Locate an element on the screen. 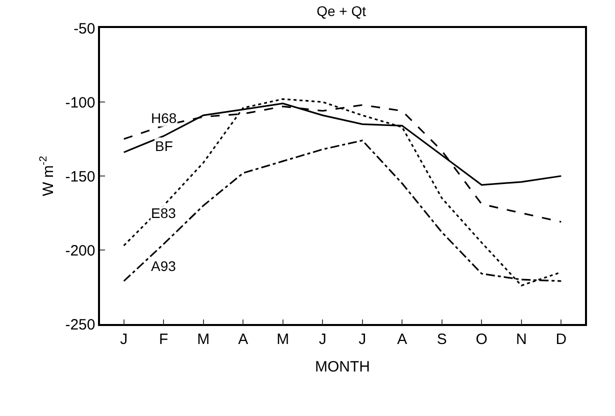 The height and width of the screenshot is (416, 615). chart-title: Qe + Qt is located at coordinates (341, 11).